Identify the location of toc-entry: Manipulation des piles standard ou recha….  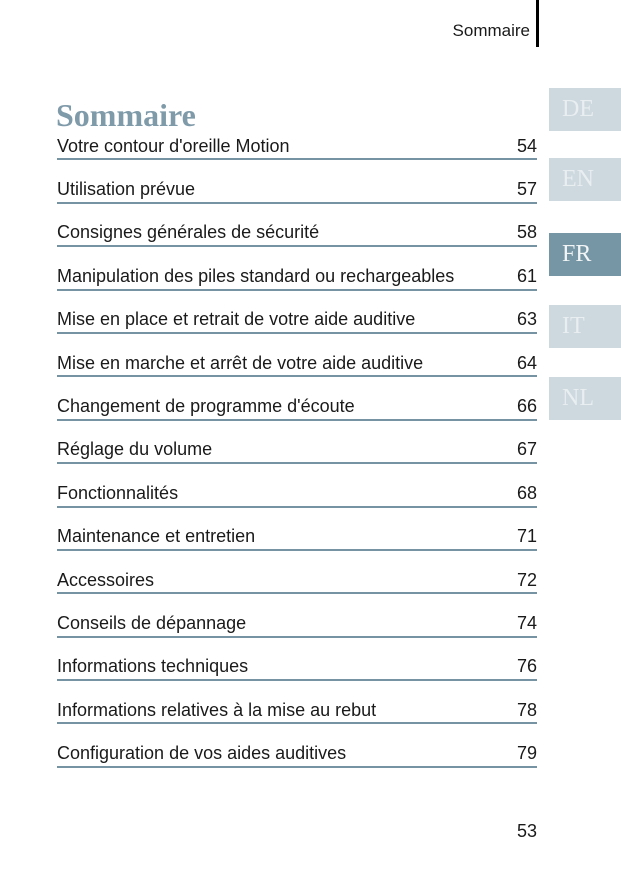
(297, 269).